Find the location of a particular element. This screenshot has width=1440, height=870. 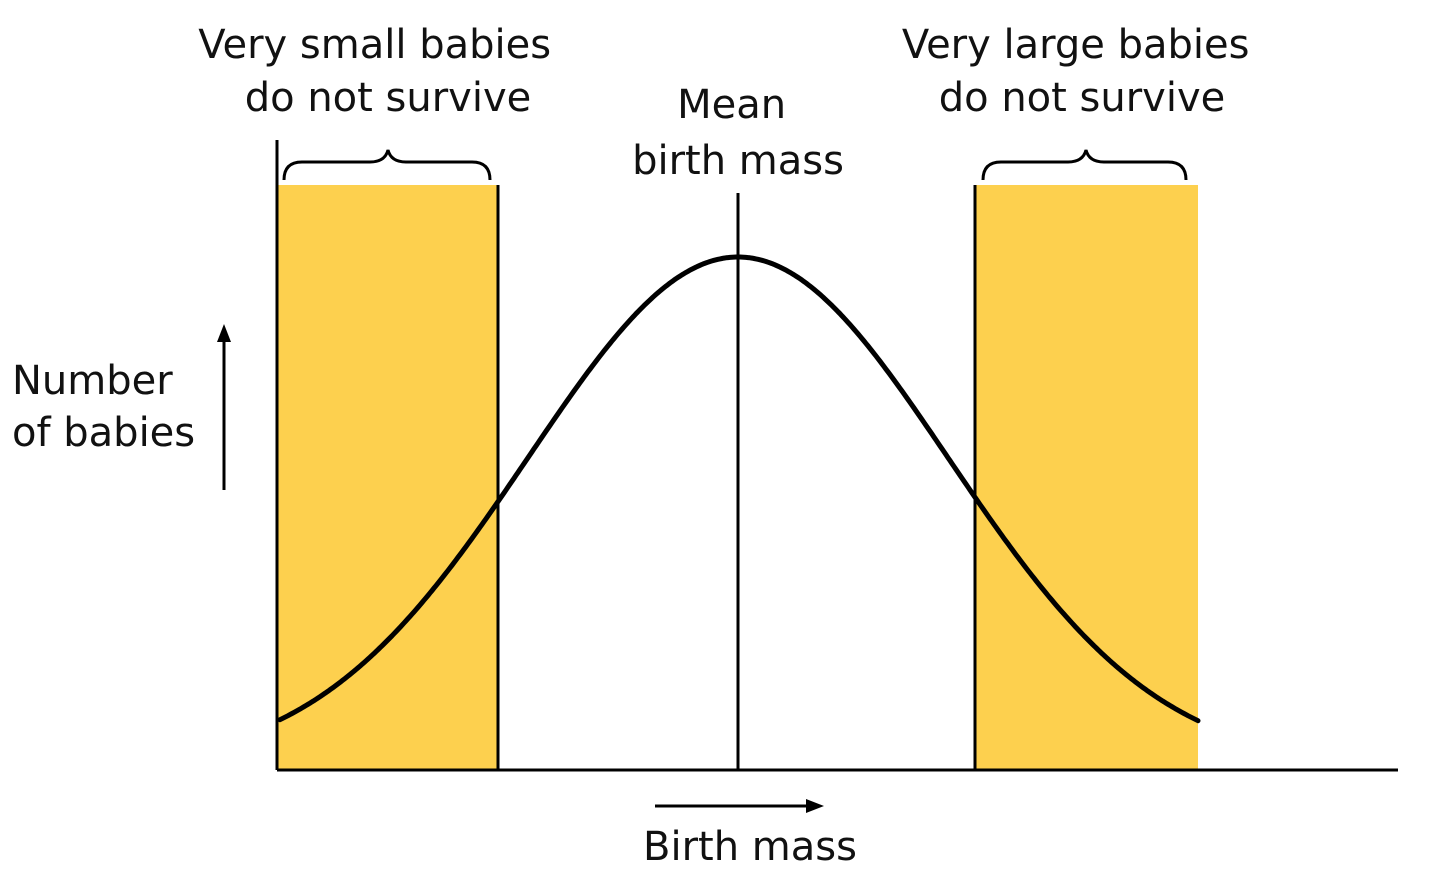

left-shaded-region is located at coordinates (388, 477).